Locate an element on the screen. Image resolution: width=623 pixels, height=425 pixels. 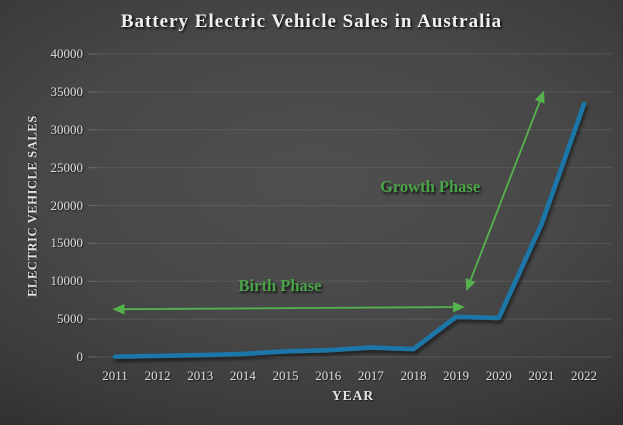
y-tick-label: 35000 is located at coordinates (67, 91).